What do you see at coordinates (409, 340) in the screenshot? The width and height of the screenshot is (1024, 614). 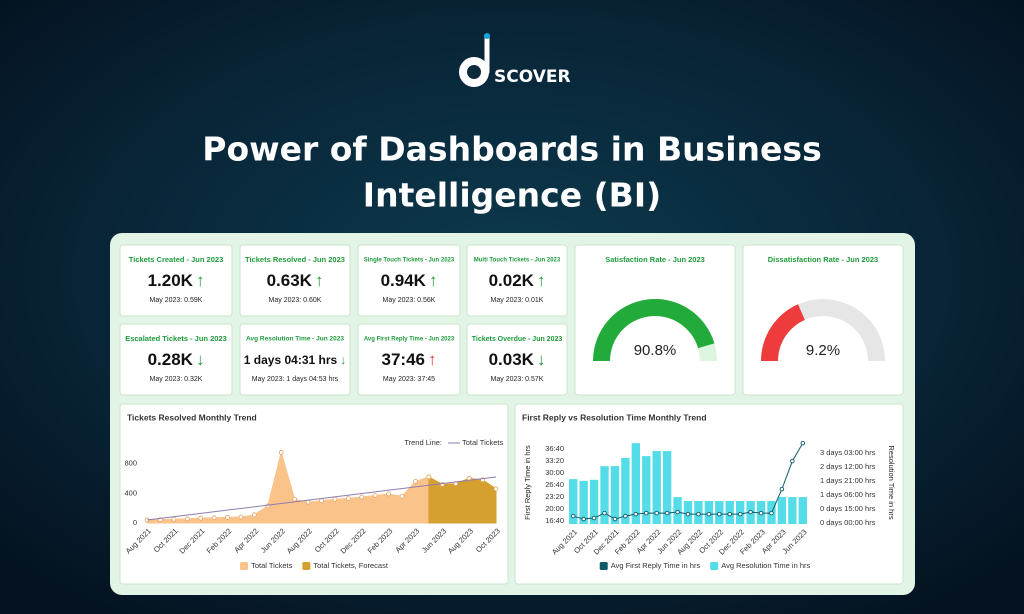 I see `kpi-title: Avg First Reply Time - Jun 2023` at bounding box center [409, 340].